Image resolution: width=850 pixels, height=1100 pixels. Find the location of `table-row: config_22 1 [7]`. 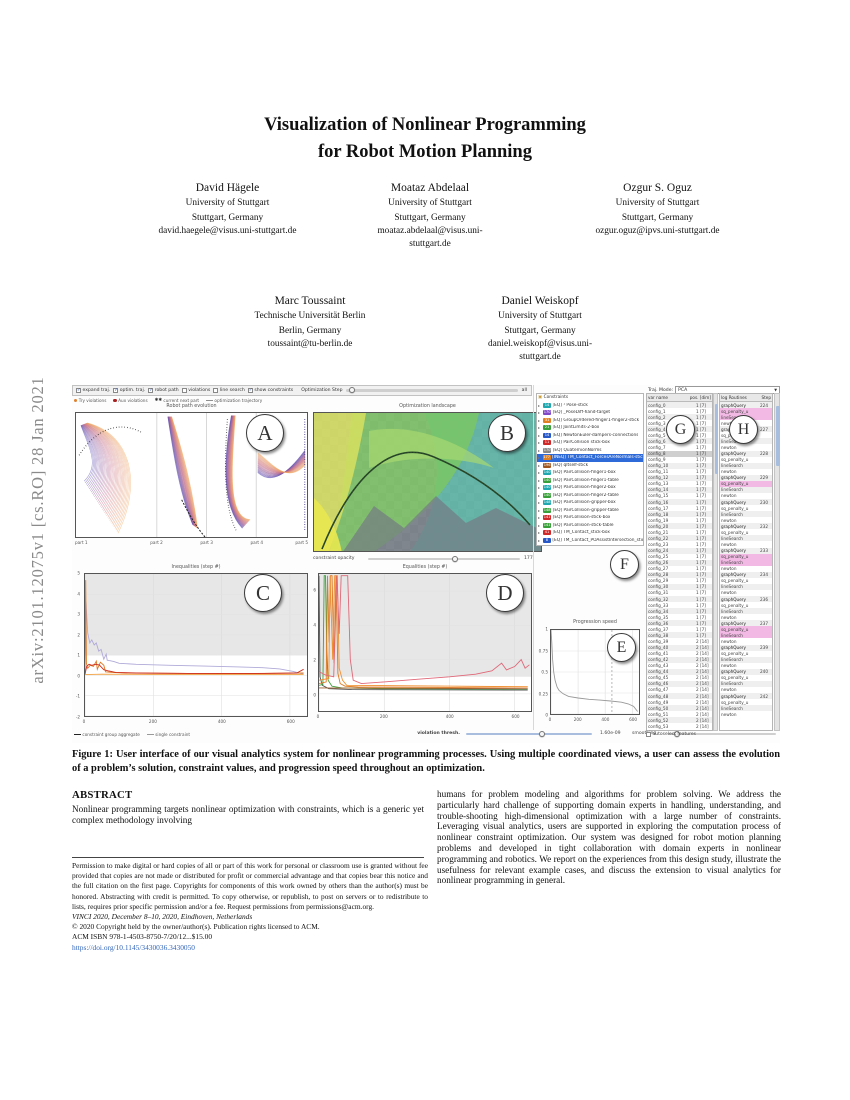

table-row: config_22 1 [7] is located at coordinates (679, 538).